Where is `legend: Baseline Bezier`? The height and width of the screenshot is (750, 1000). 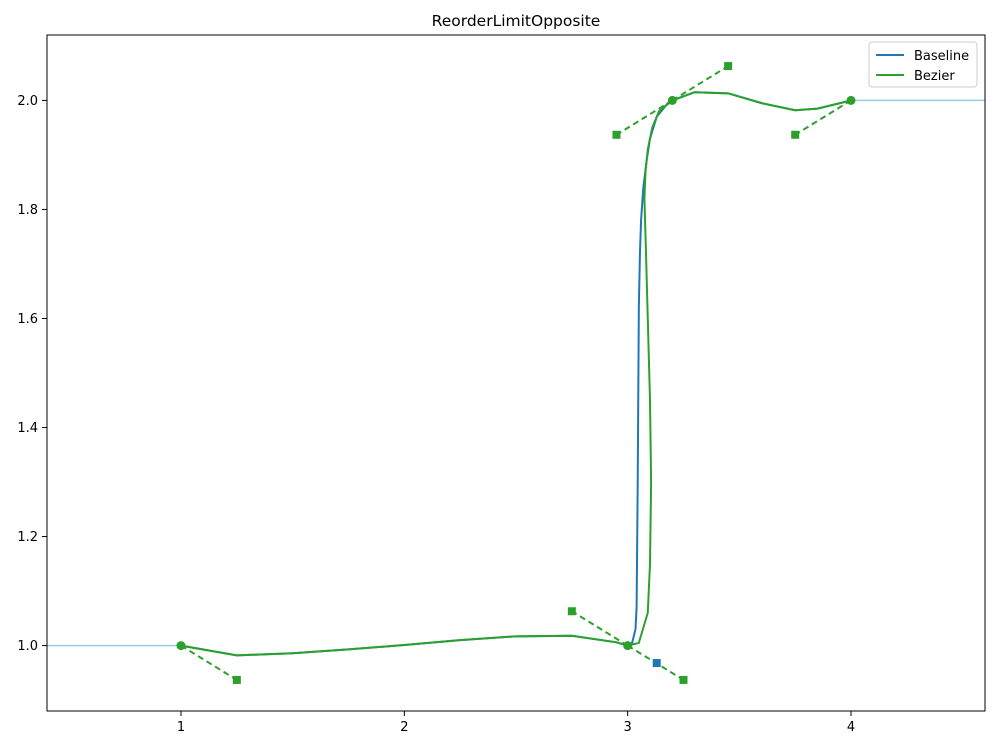
legend: Baseline Bezier is located at coordinates (923, 64).